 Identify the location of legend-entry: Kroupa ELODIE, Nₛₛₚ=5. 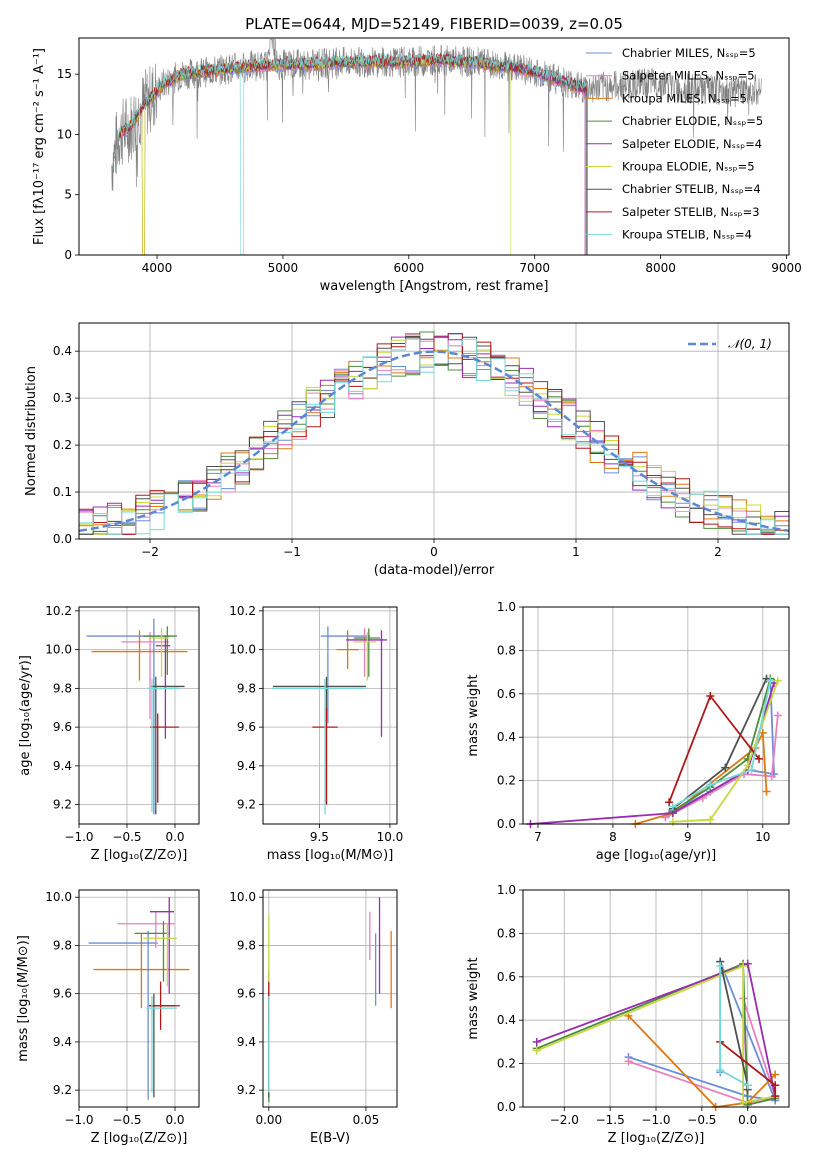
(688, 167).